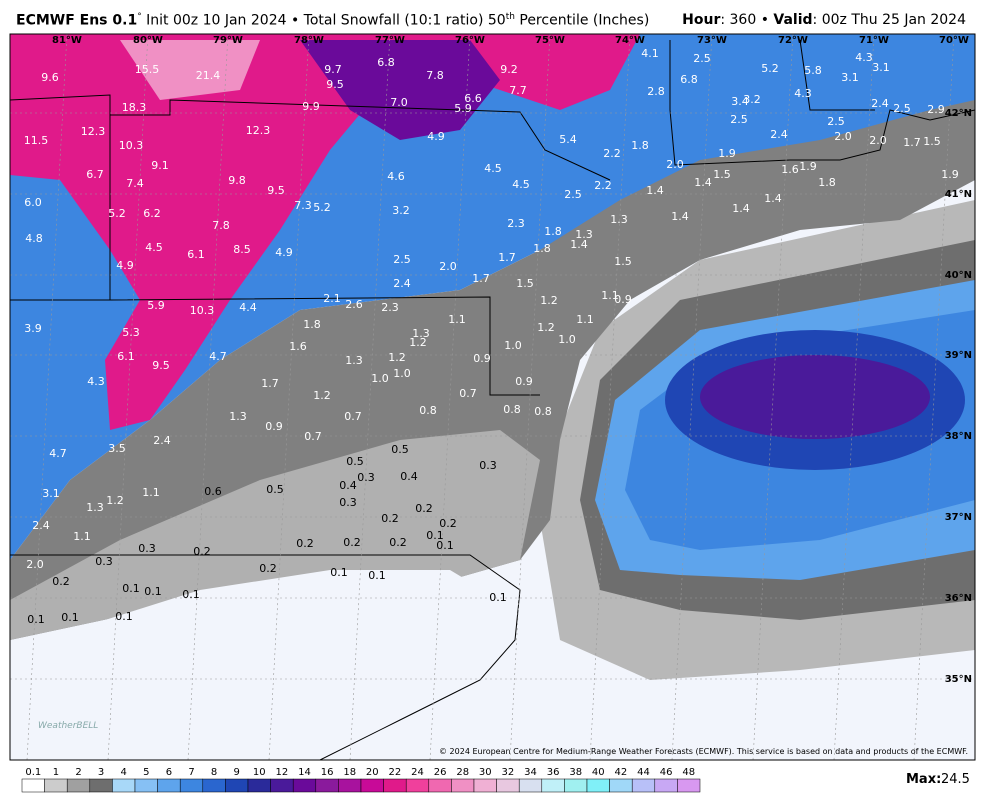 The height and width of the screenshot is (808, 984). What do you see at coordinates (463, 108) in the screenshot?
I see `snow-label: 5.9` at bounding box center [463, 108].